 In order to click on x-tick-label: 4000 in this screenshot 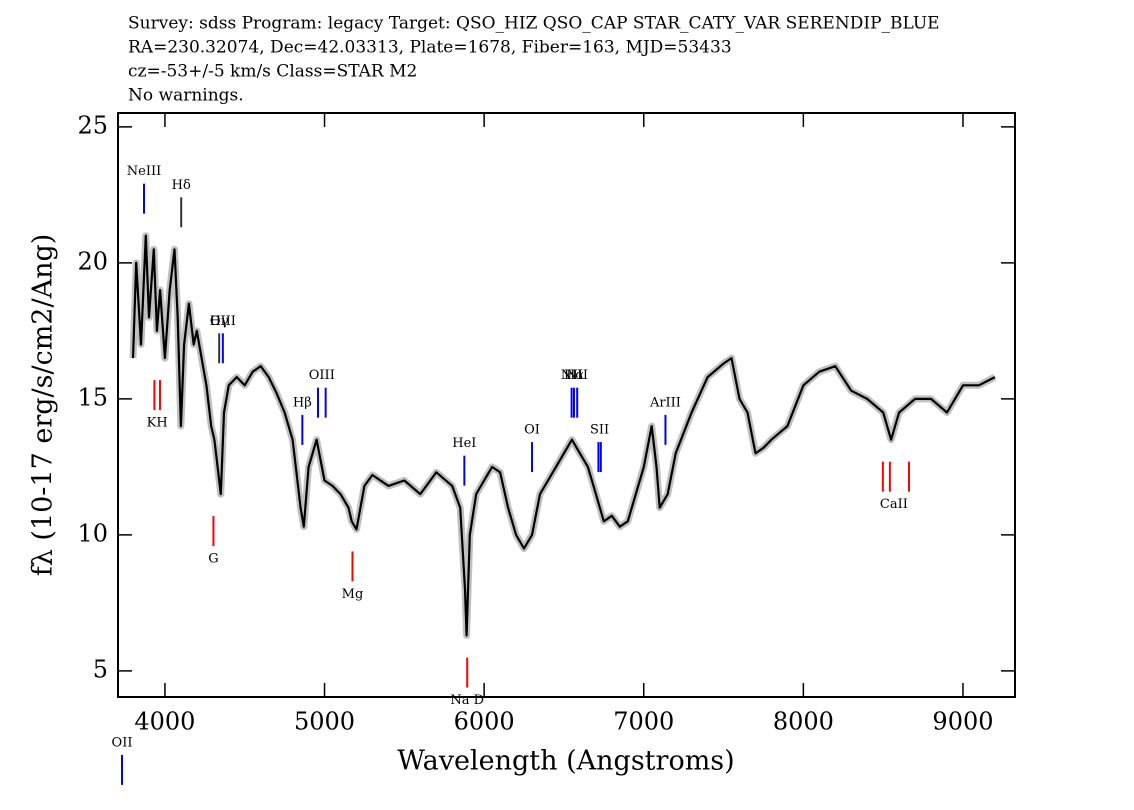, I will do `click(164, 722)`.